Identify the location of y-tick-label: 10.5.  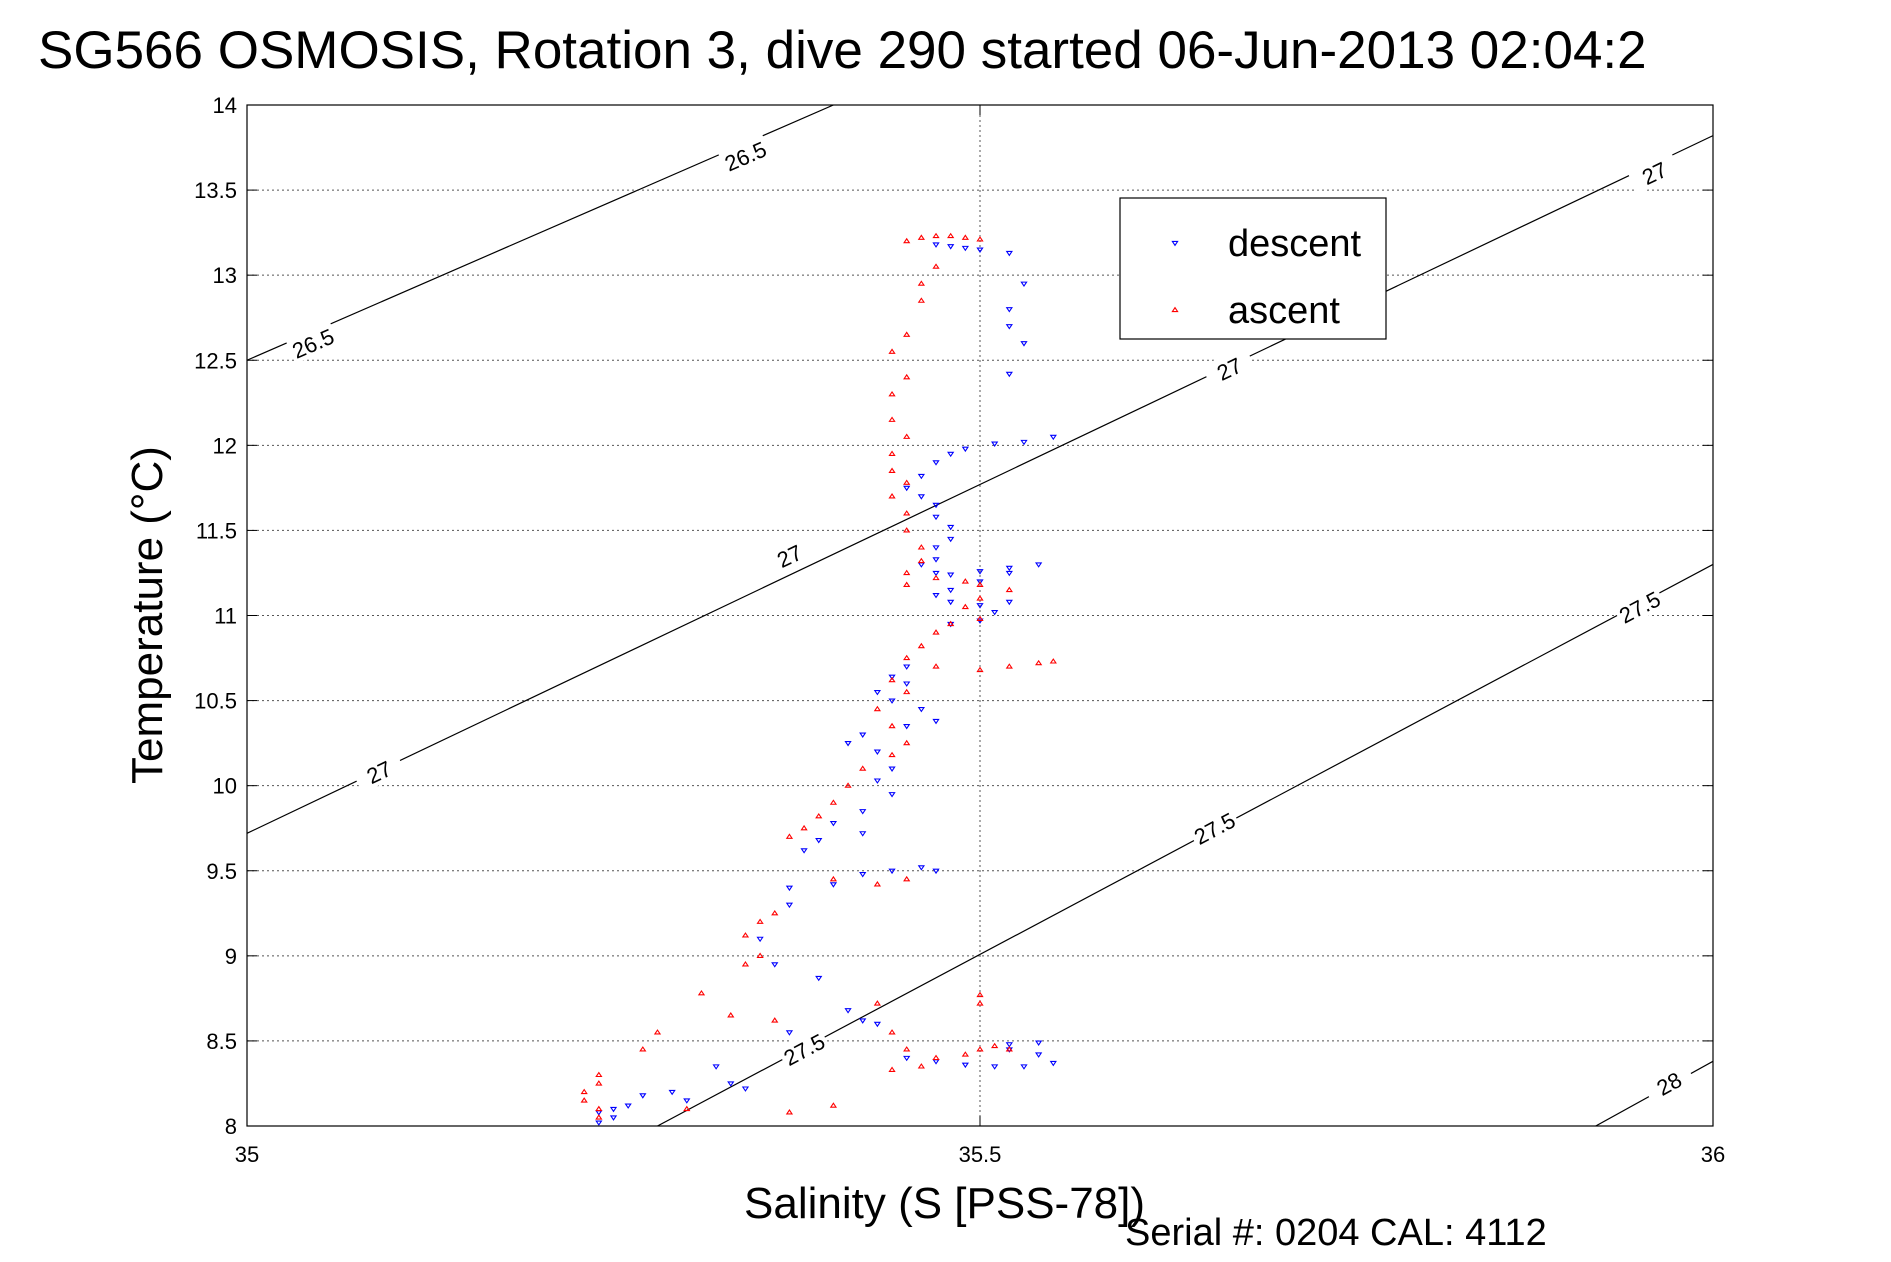
(215, 701).